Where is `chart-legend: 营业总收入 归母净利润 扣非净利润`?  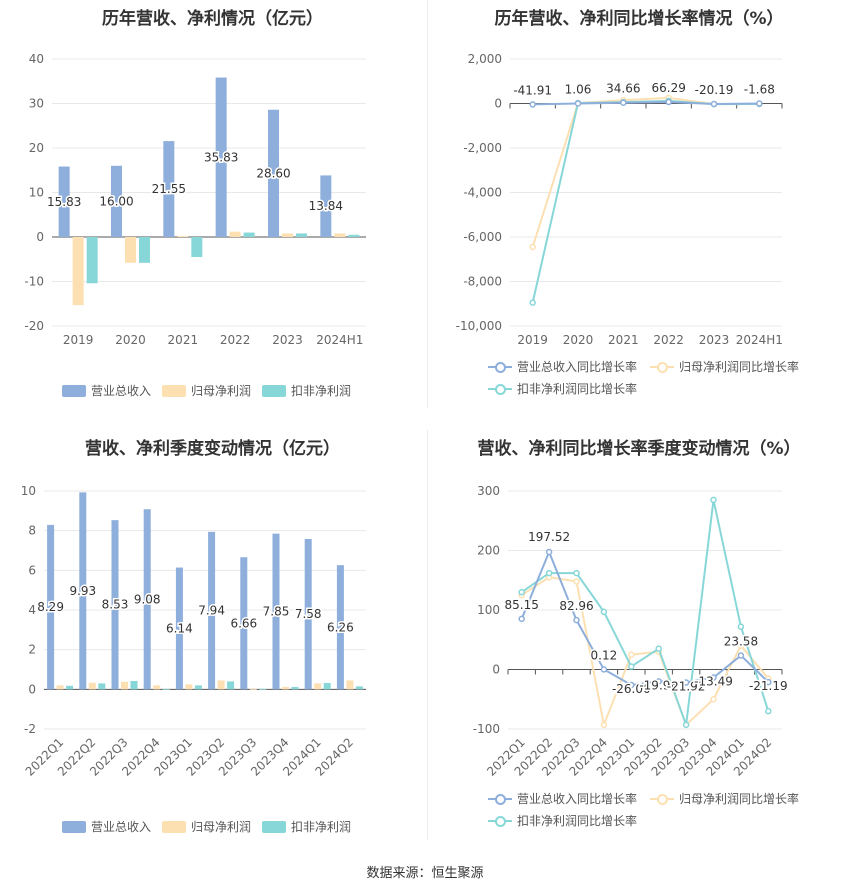 chart-legend: 营业总收入 归母净利润 扣非净利润 is located at coordinates (212, 388).